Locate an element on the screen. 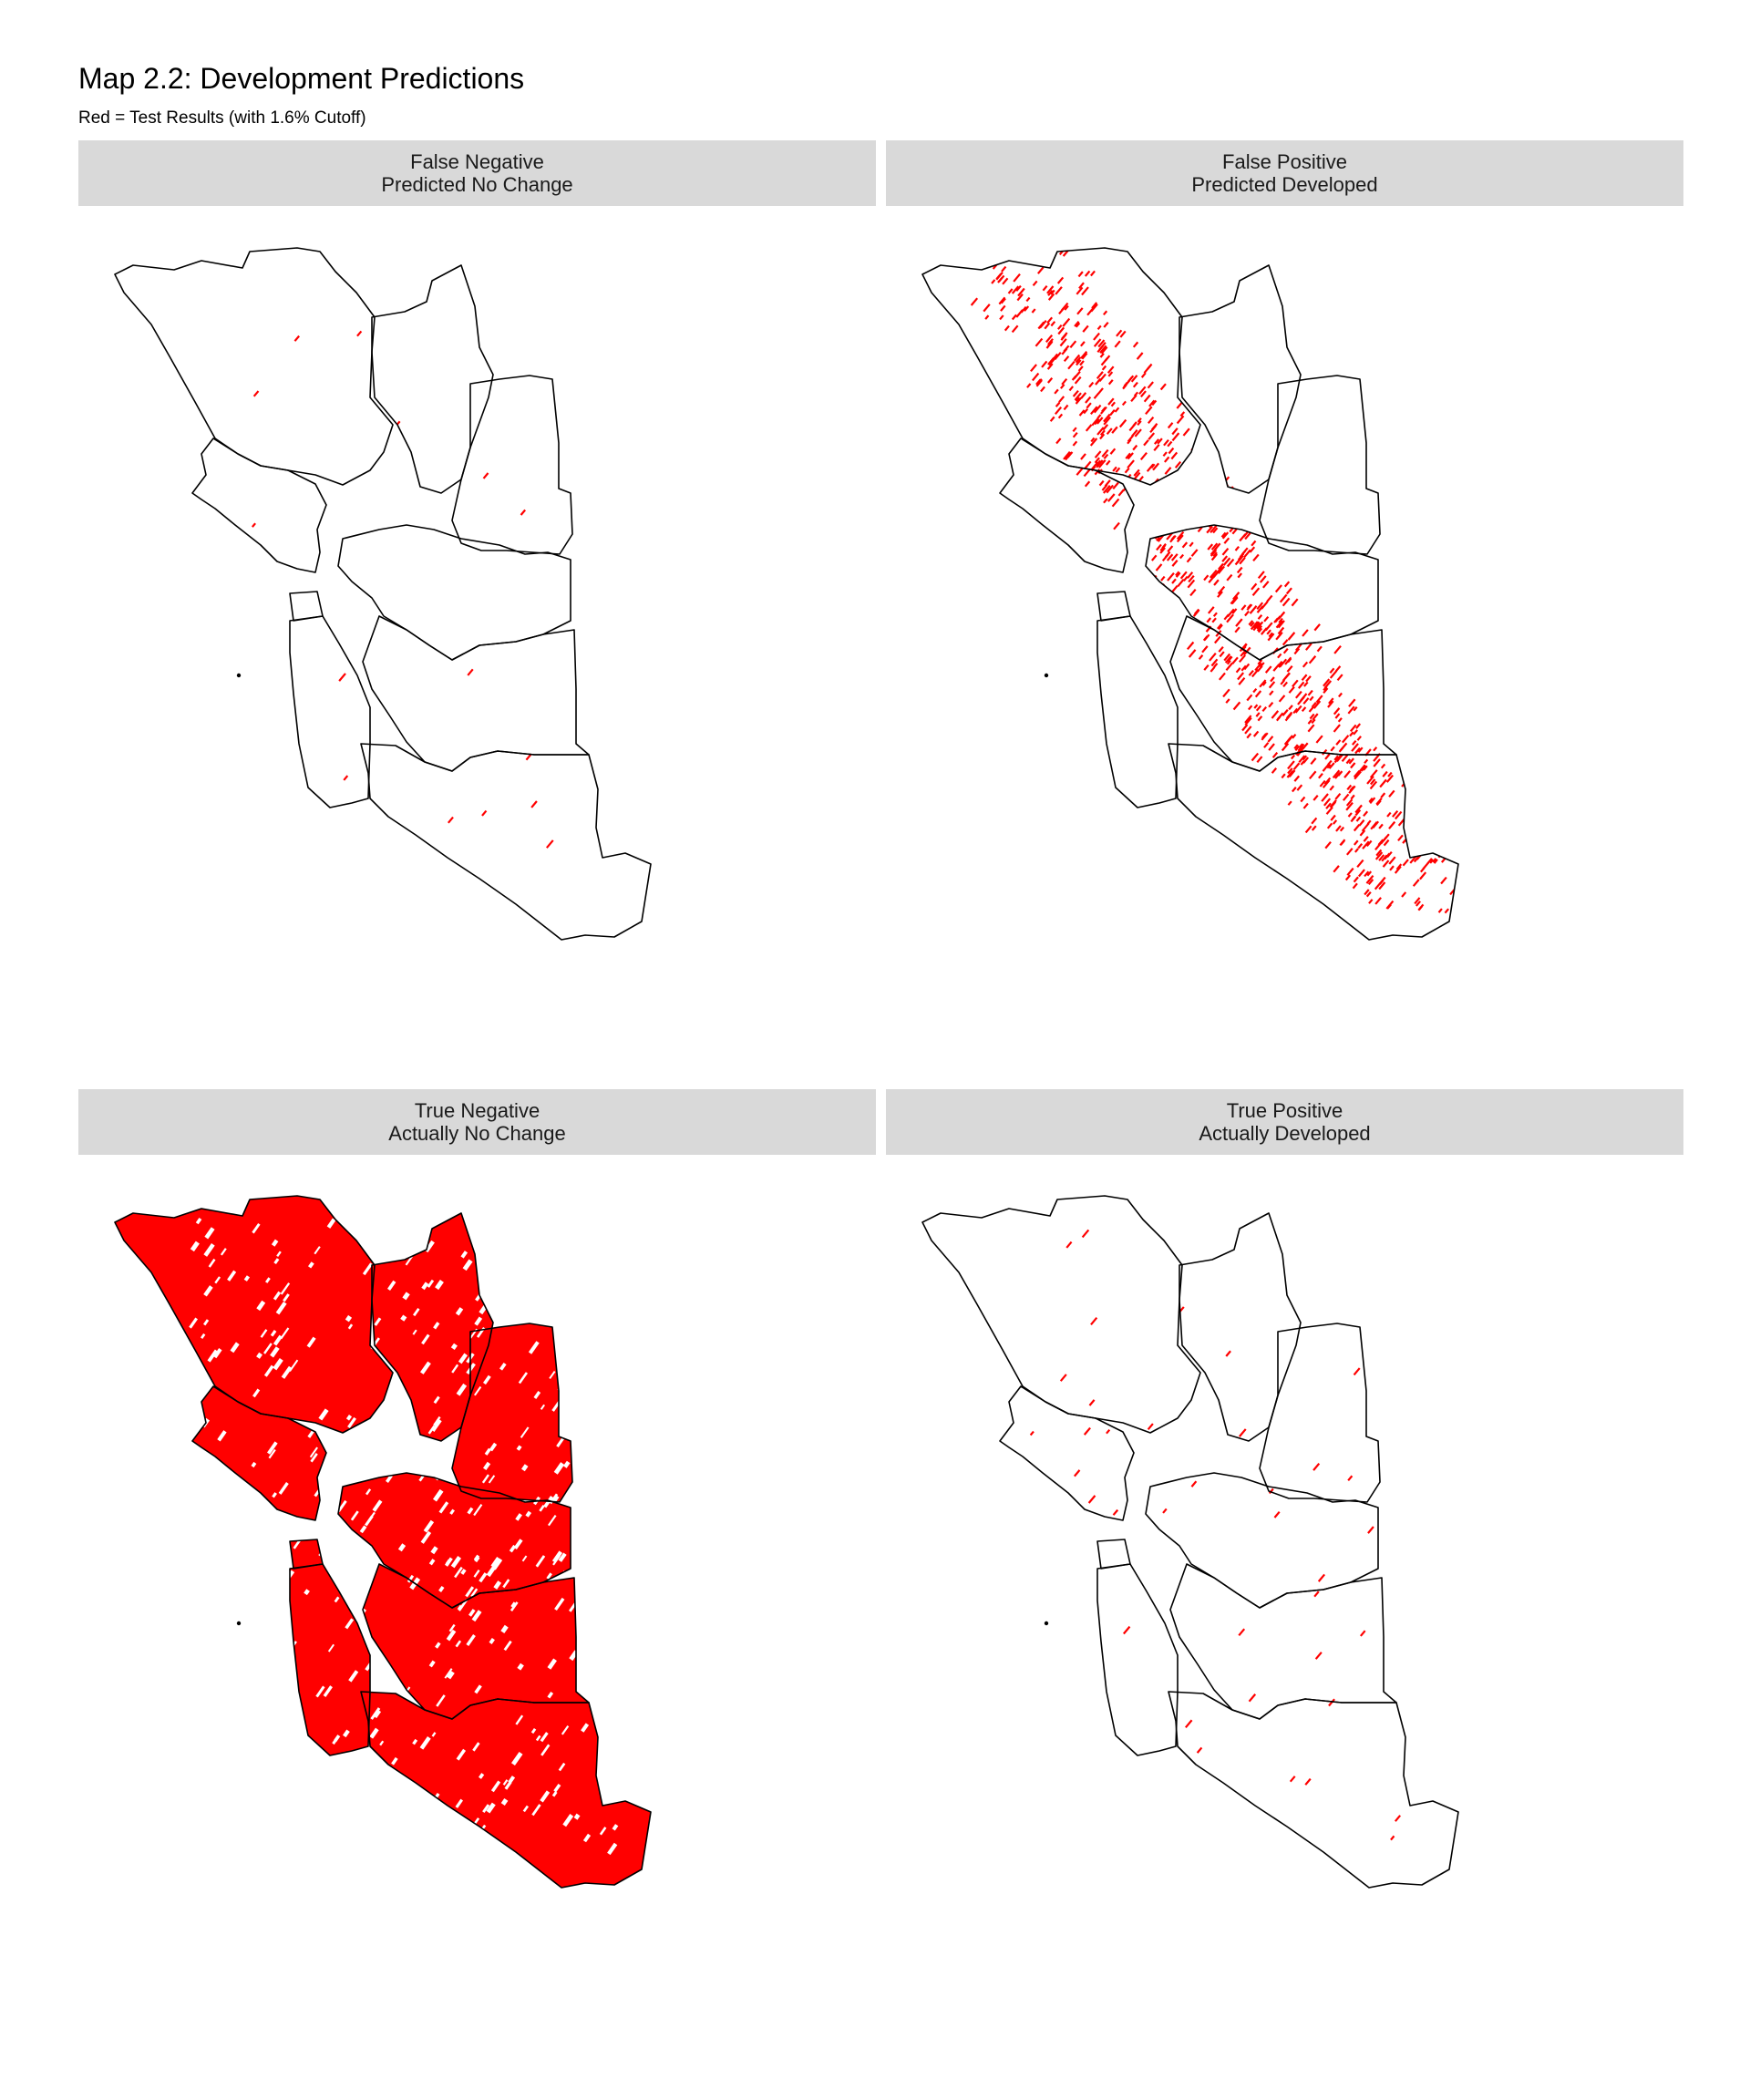  county-boundaries is located at coordinates (1190, 1542).